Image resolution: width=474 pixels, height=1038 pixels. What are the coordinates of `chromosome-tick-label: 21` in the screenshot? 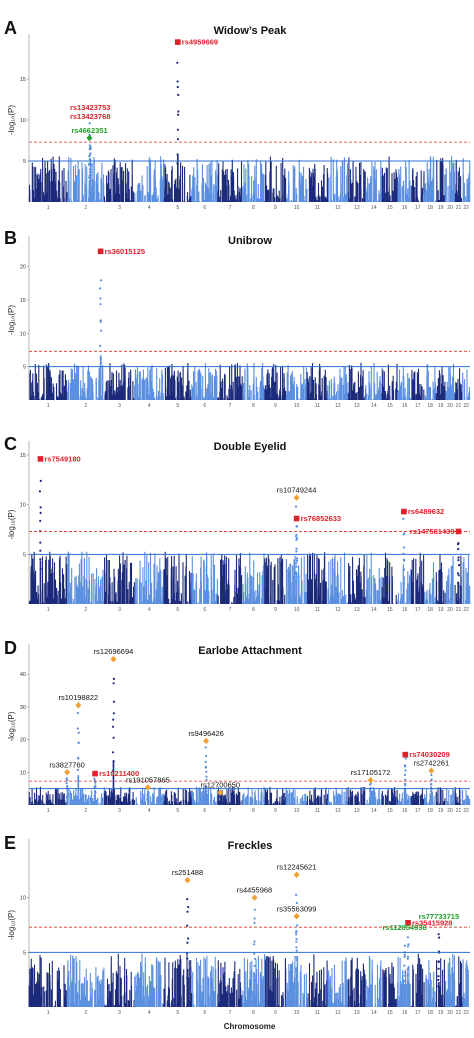 It's located at (459, 1013).